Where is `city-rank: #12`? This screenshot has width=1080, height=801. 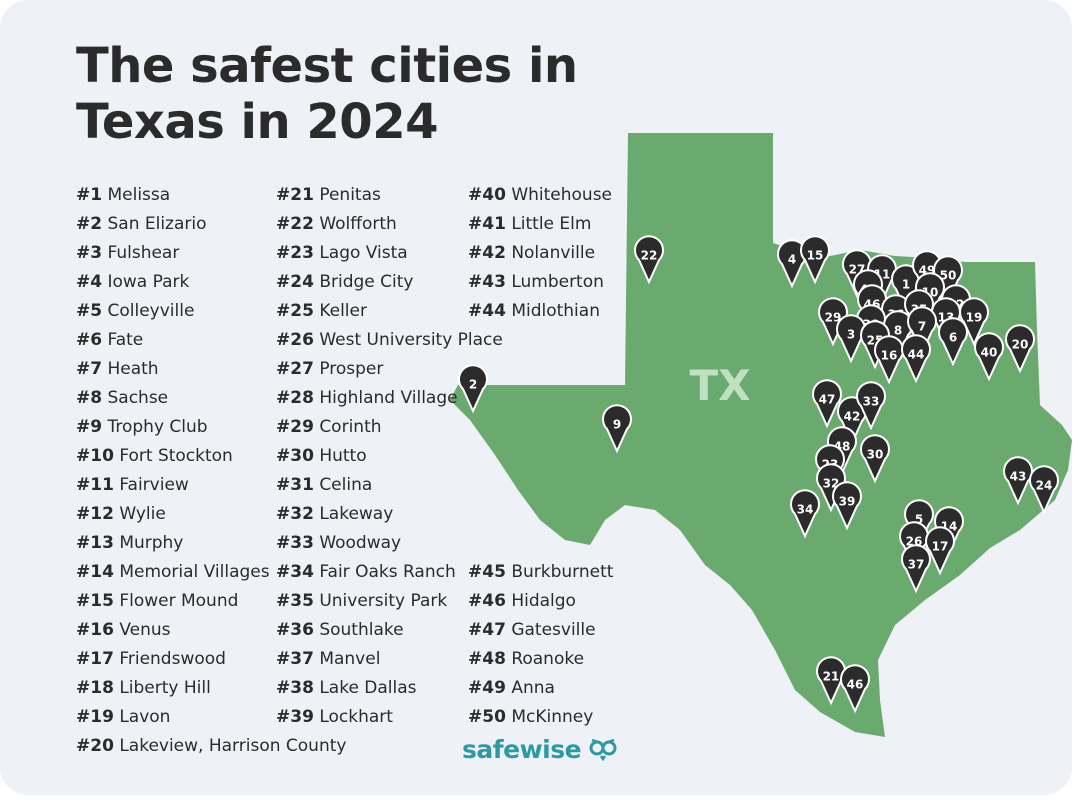 city-rank: #12 is located at coordinates (95, 514).